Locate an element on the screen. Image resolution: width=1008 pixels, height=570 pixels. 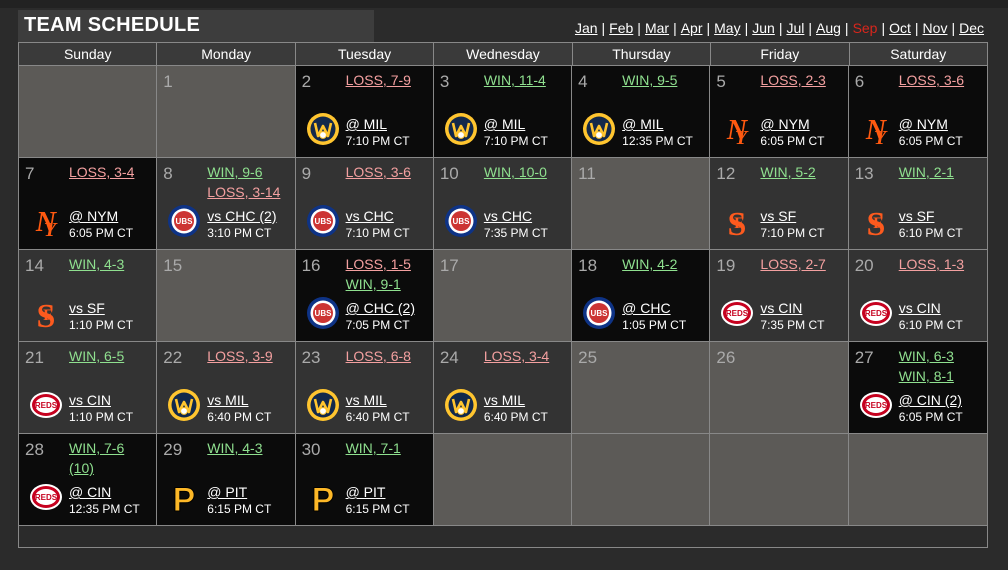
result-loss-link: LOSS, 2-7 is located at coordinates (793, 264).